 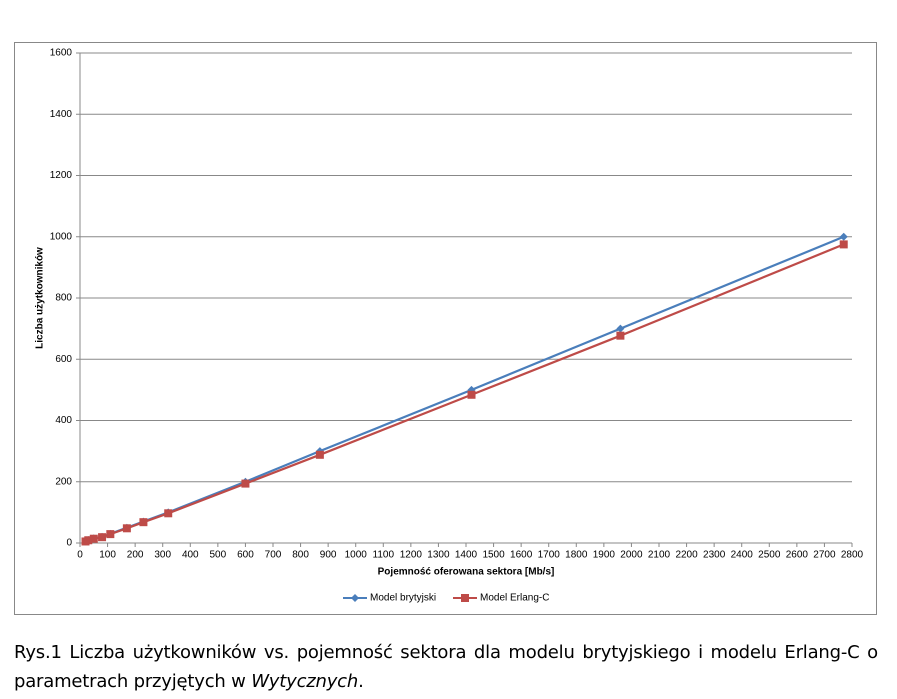 I want to click on x-tick-label: 400, so click(x=190, y=555).